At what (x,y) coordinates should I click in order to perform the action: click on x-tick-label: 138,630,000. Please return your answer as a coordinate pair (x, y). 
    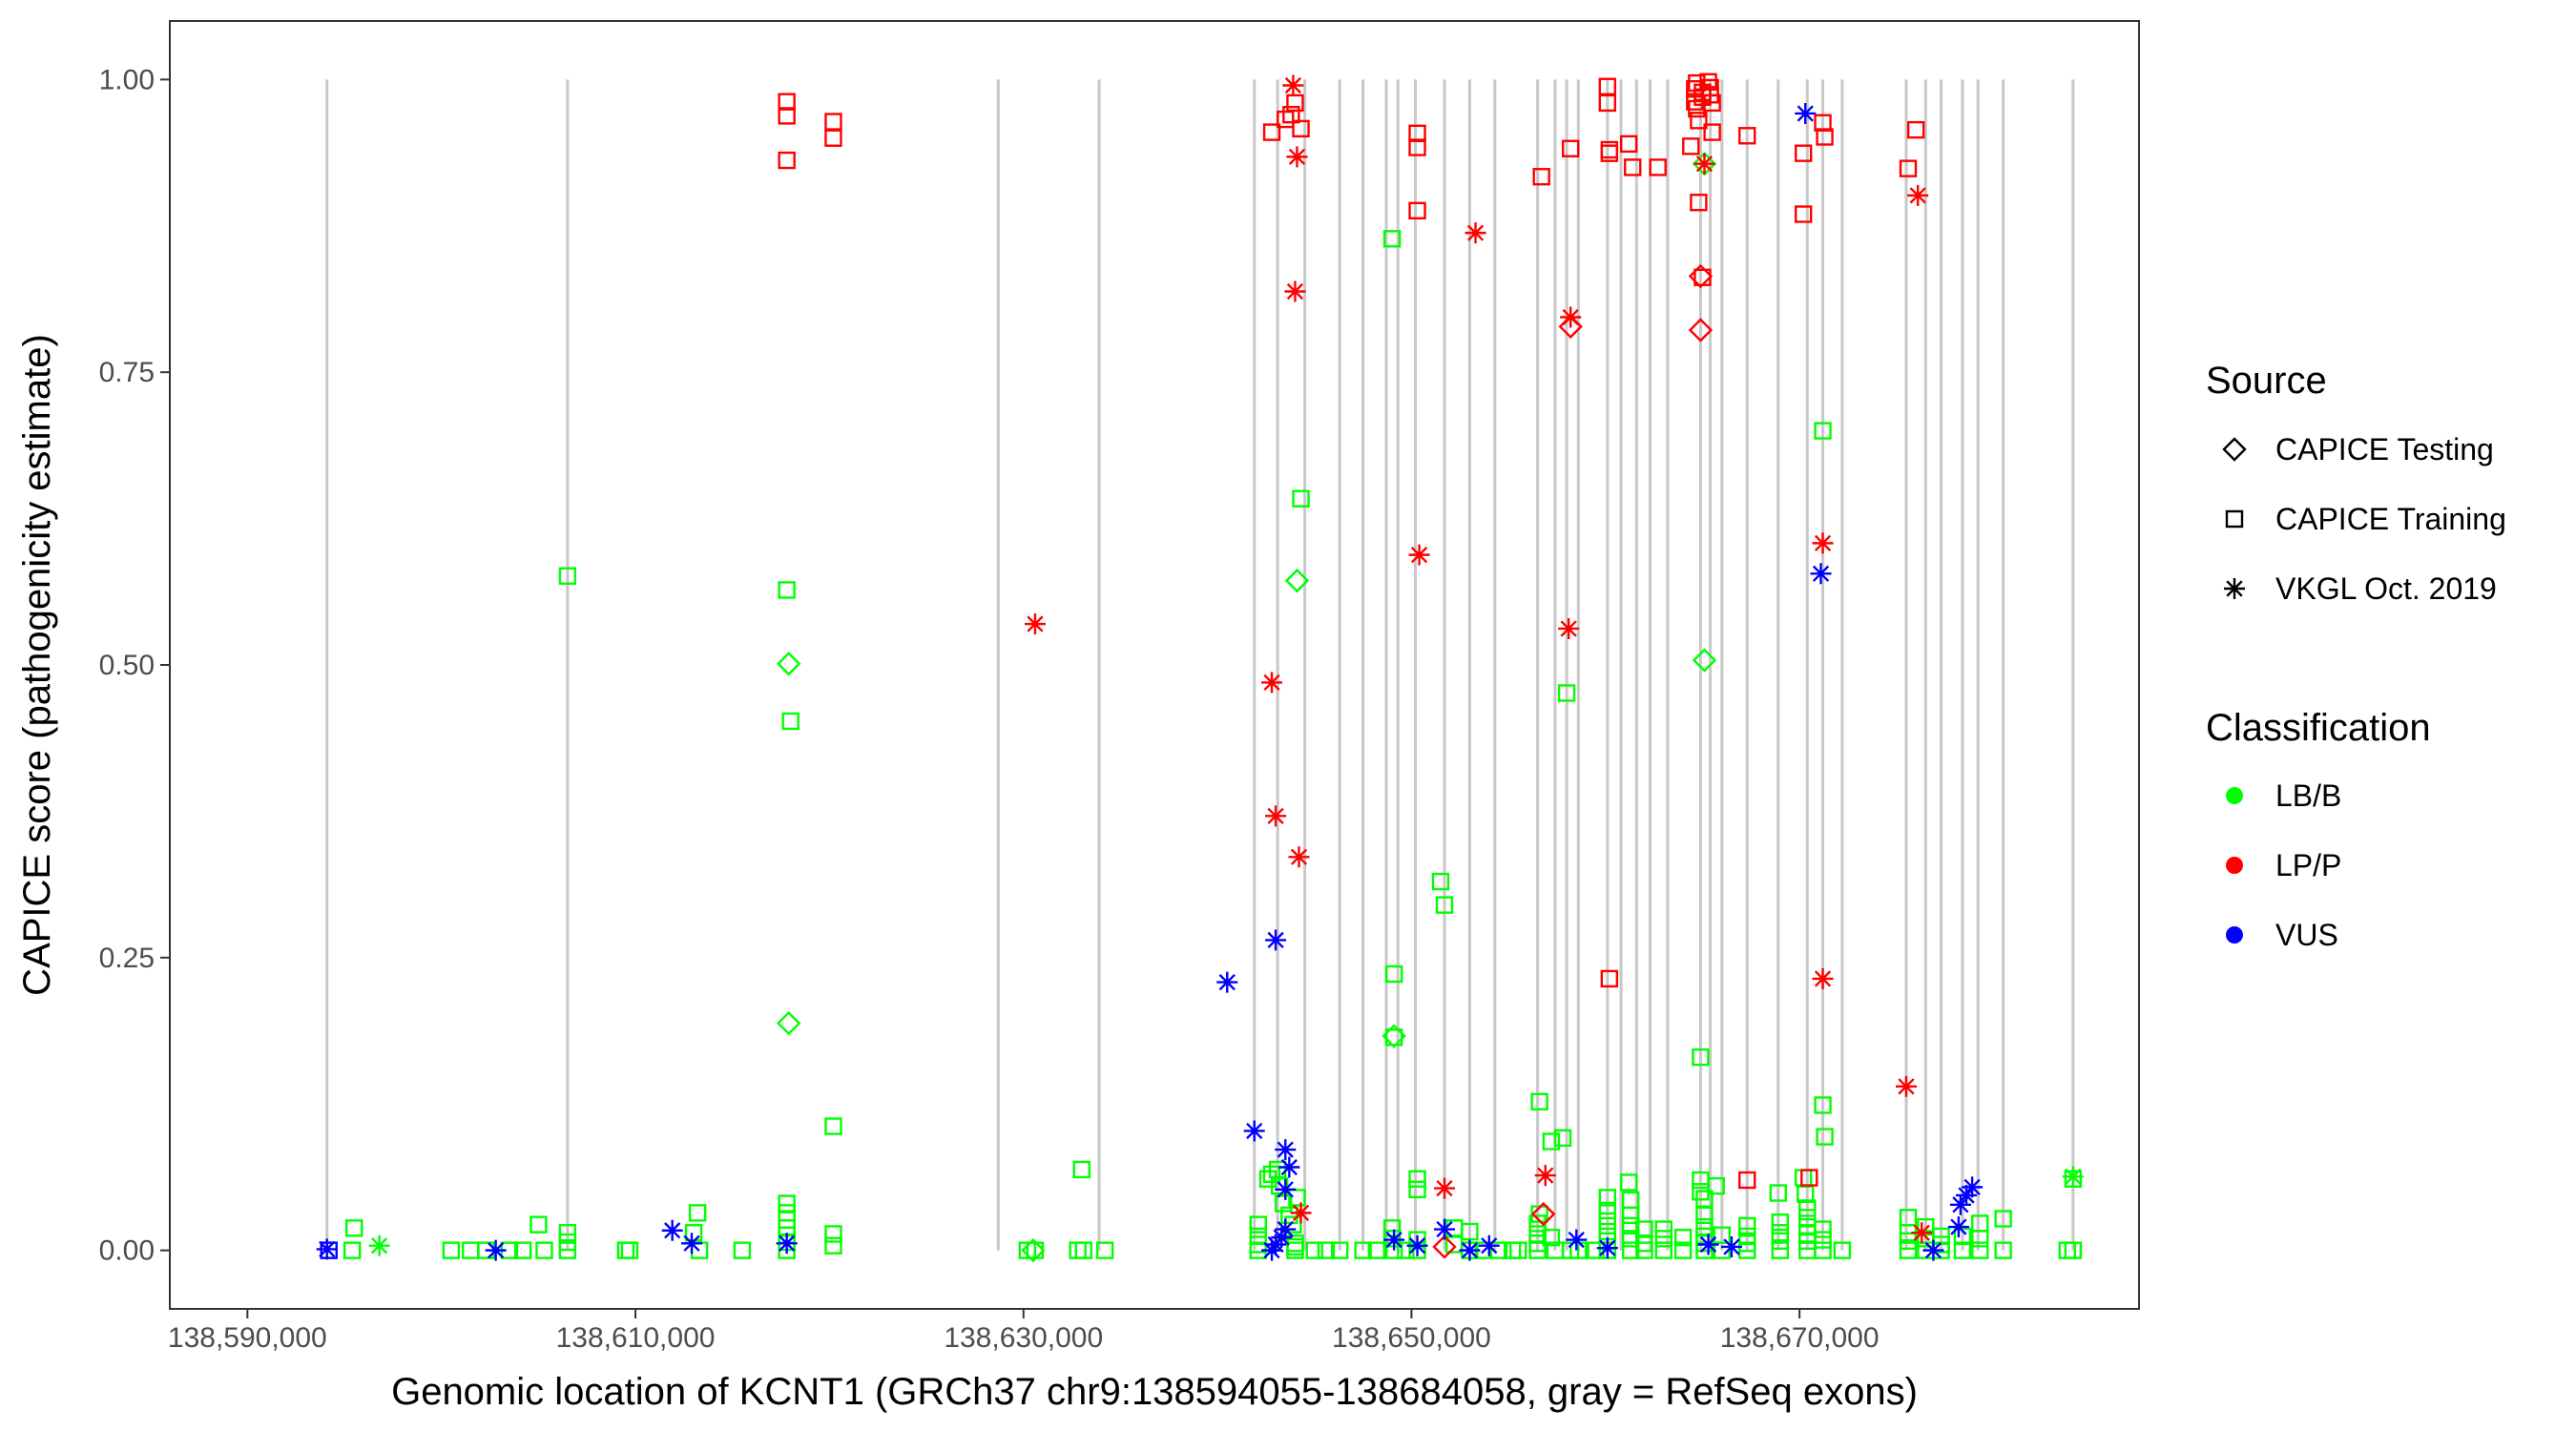
    Looking at the image, I should click on (1023, 1338).